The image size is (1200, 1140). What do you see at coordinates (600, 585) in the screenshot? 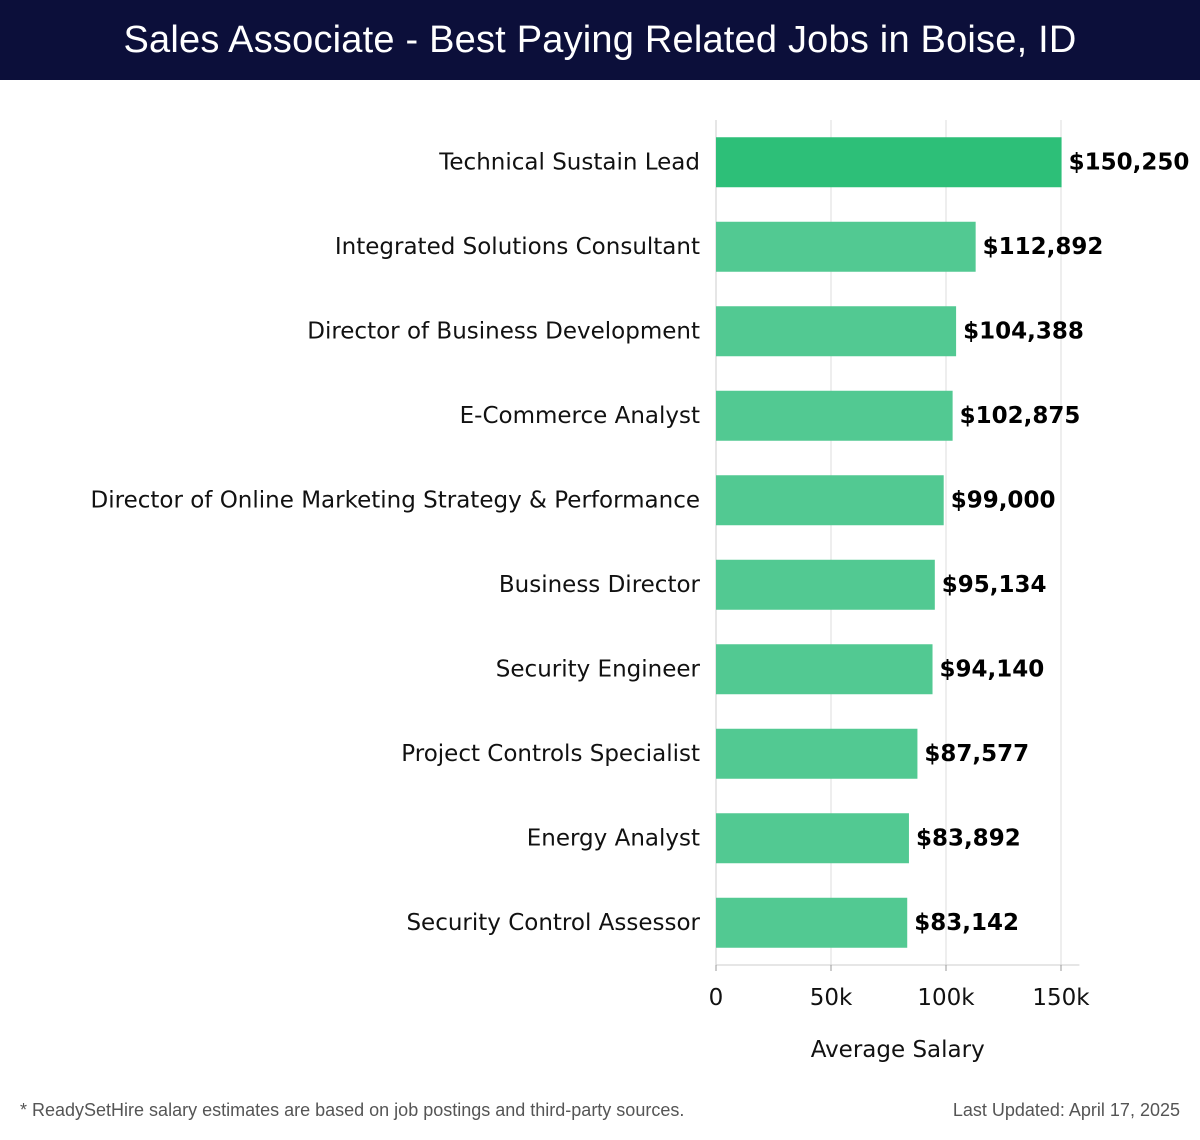
I see `category-label-5: Business Director` at bounding box center [600, 585].